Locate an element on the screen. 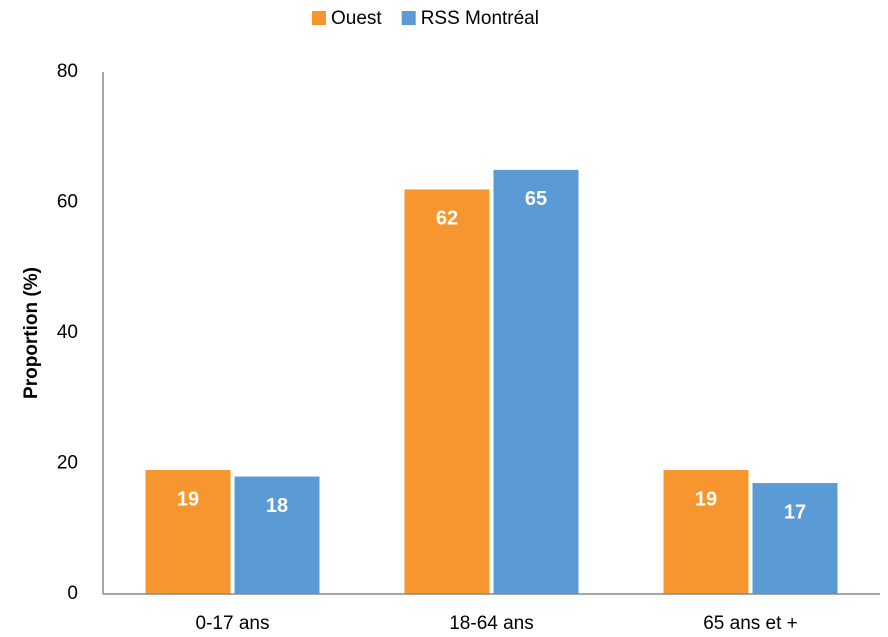 Image resolution: width=888 pixels, height=637 pixels. y-tick-label: 0 is located at coordinates (72, 593).